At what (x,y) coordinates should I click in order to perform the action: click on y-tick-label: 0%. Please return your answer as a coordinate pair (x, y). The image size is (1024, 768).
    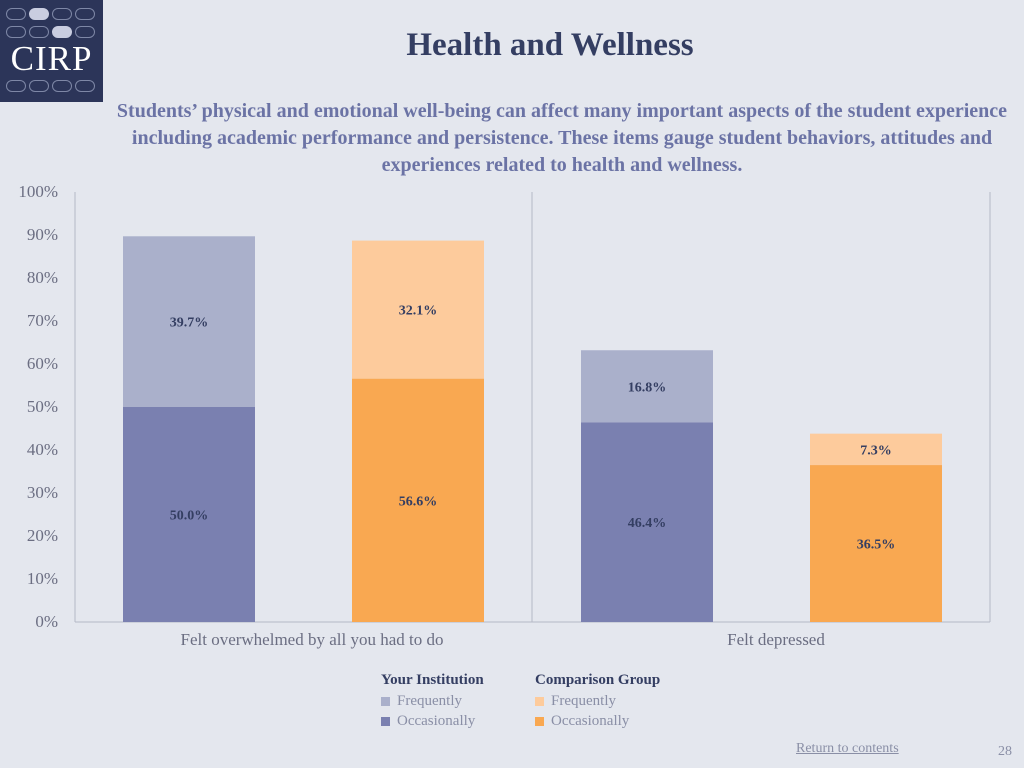
    Looking at the image, I should click on (46, 621).